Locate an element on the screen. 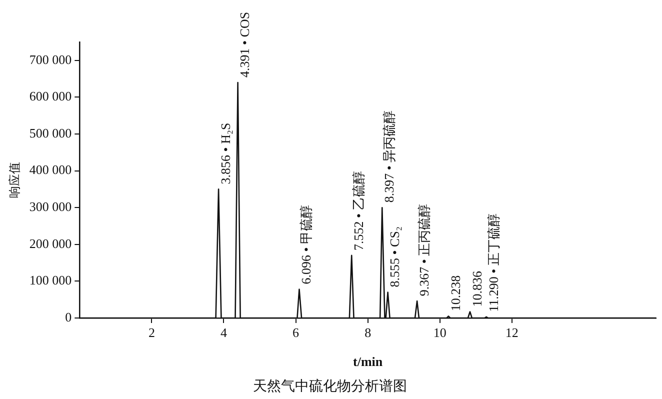 This screenshot has height=399, width=662. text: 天然气中硫化物分析谱图 is located at coordinates (330, 386).